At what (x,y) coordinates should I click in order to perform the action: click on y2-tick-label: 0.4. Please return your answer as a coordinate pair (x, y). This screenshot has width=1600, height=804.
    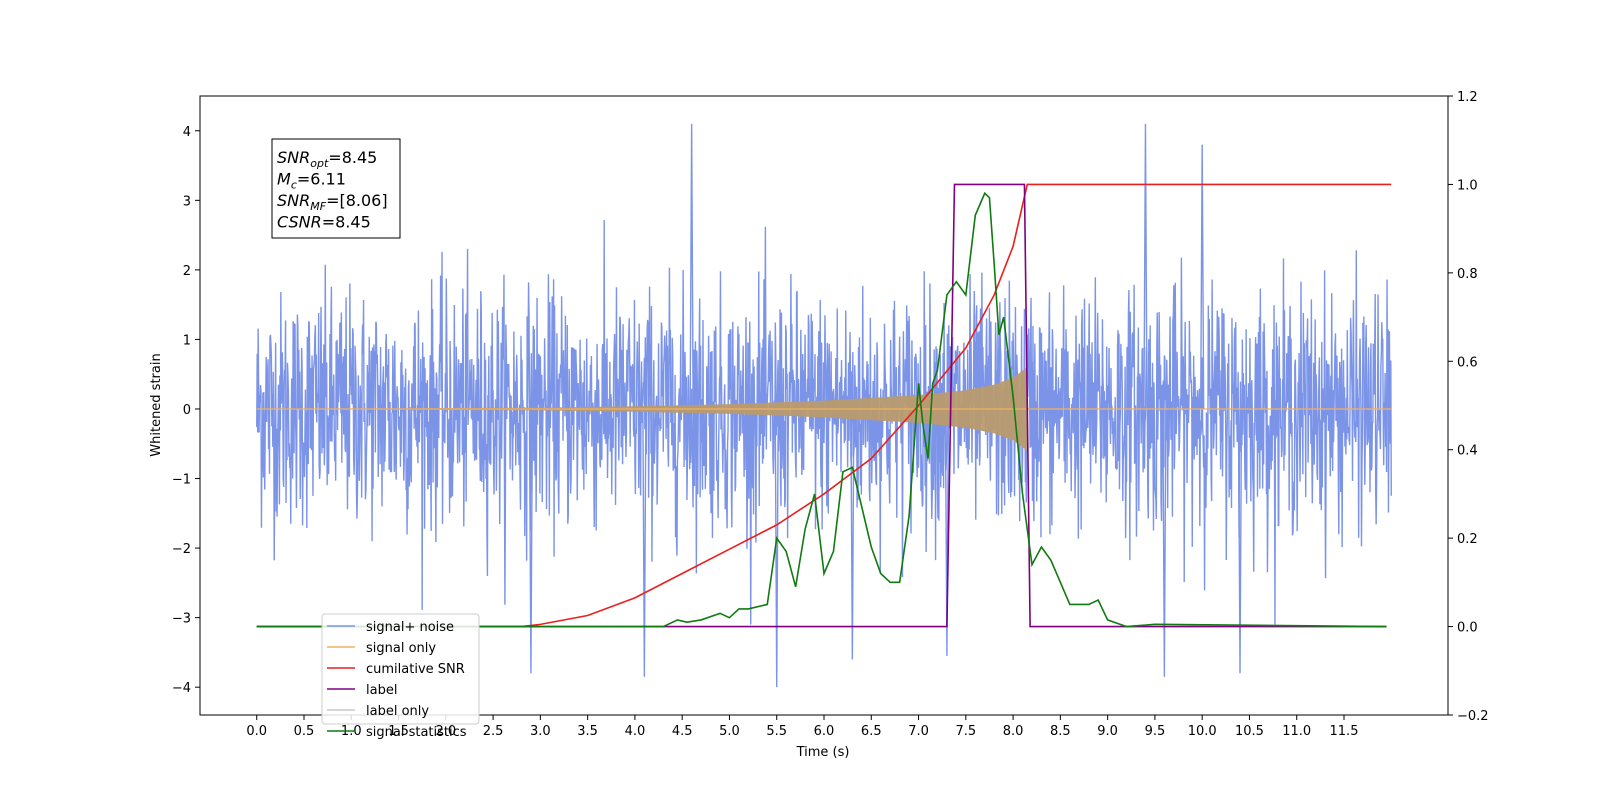
    Looking at the image, I should click on (1467, 451).